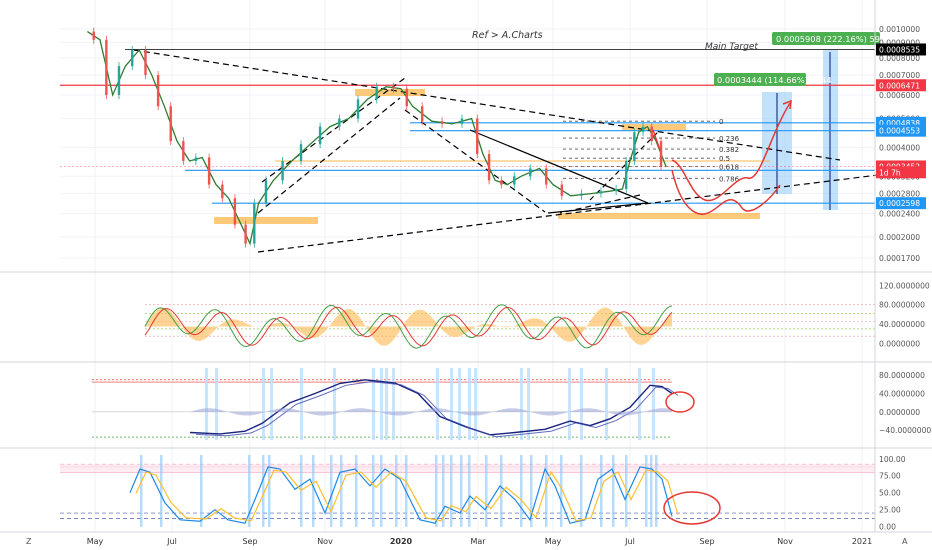 Image resolution: width=932 pixels, height=550 pixels. Describe the element at coordinates (729, 168) in the screenshot. I see `fib-label: 0.618` at that location.